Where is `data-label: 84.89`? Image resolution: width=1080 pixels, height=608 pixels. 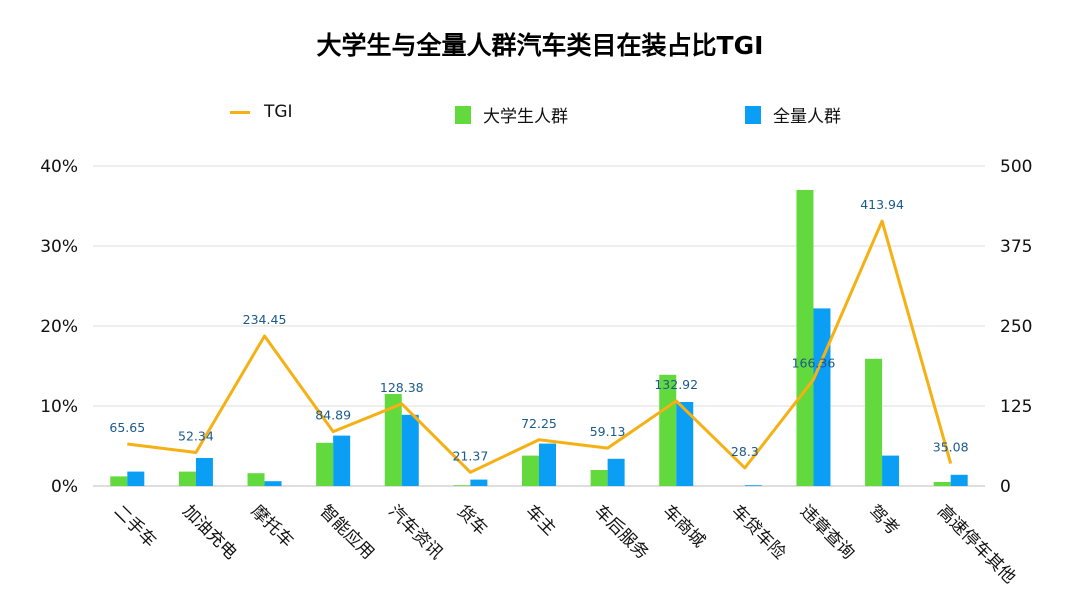
data-label: 84.89 is located at coordinates (333, 415).